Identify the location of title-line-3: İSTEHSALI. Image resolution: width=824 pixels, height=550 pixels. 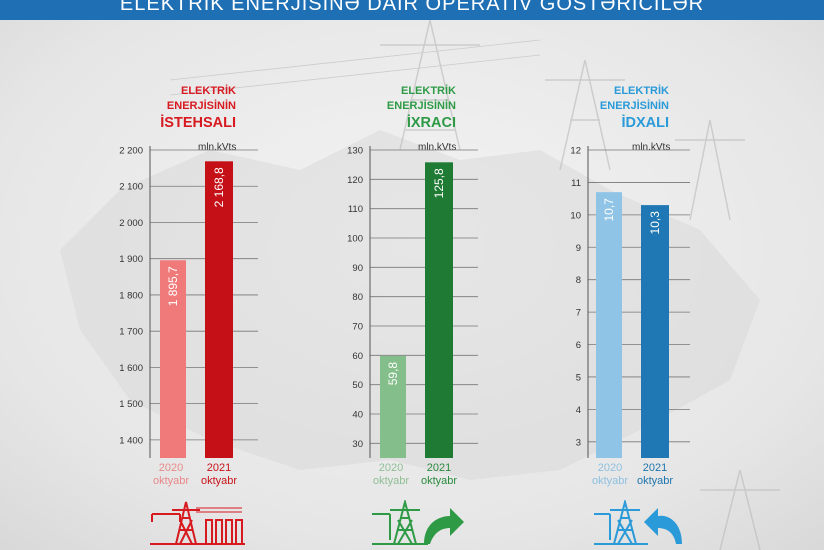
(198, 123).